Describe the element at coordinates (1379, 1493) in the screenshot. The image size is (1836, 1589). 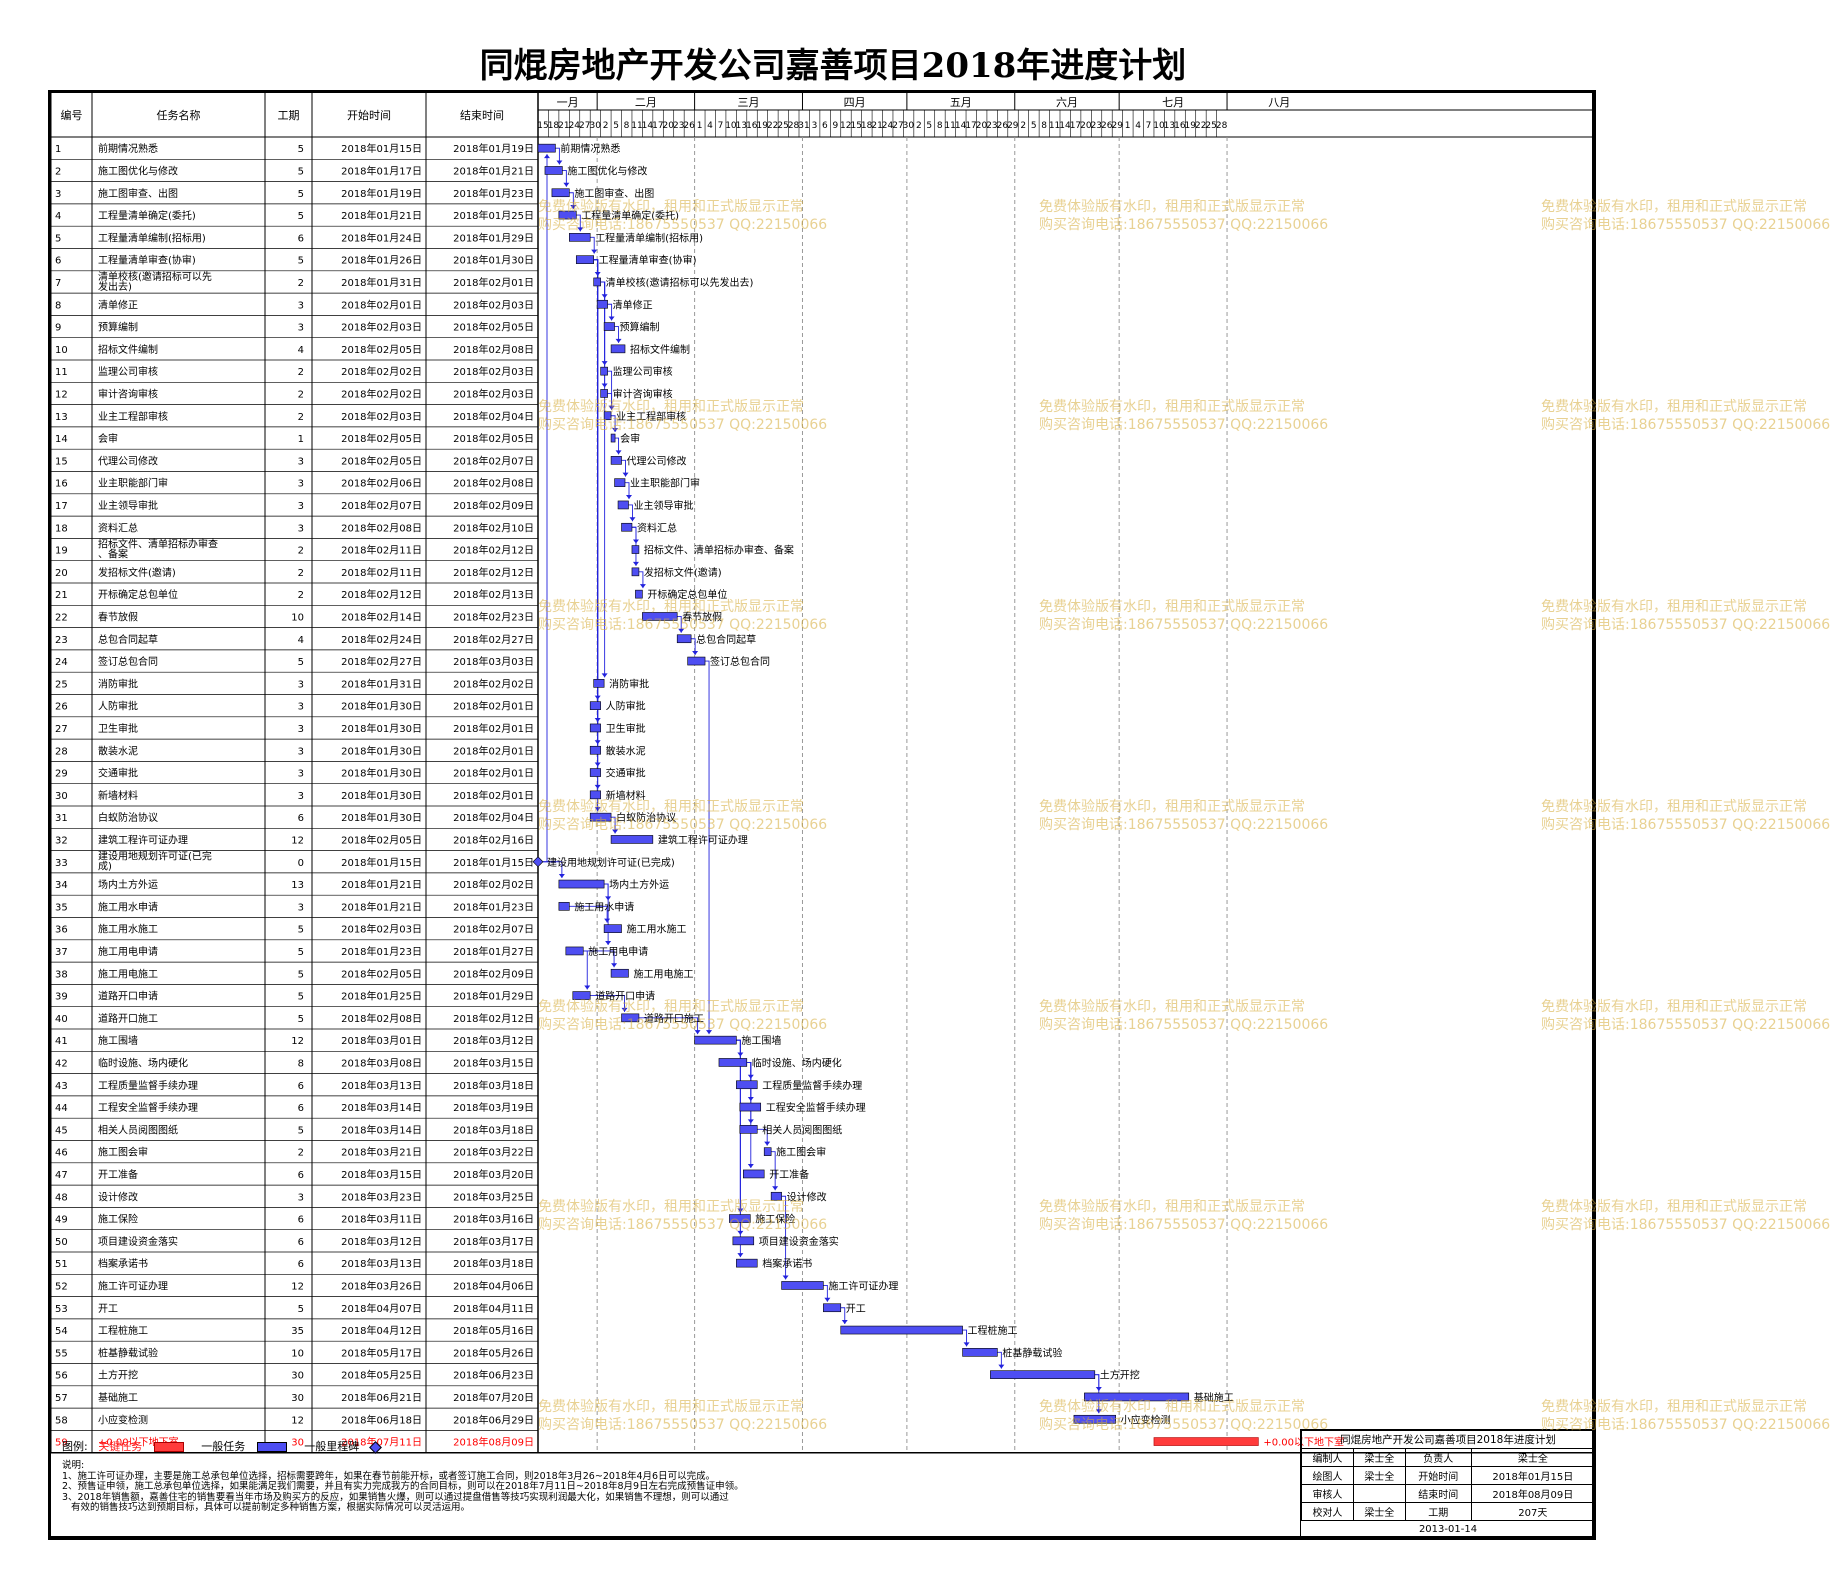
I see `sig-cell` at that location.